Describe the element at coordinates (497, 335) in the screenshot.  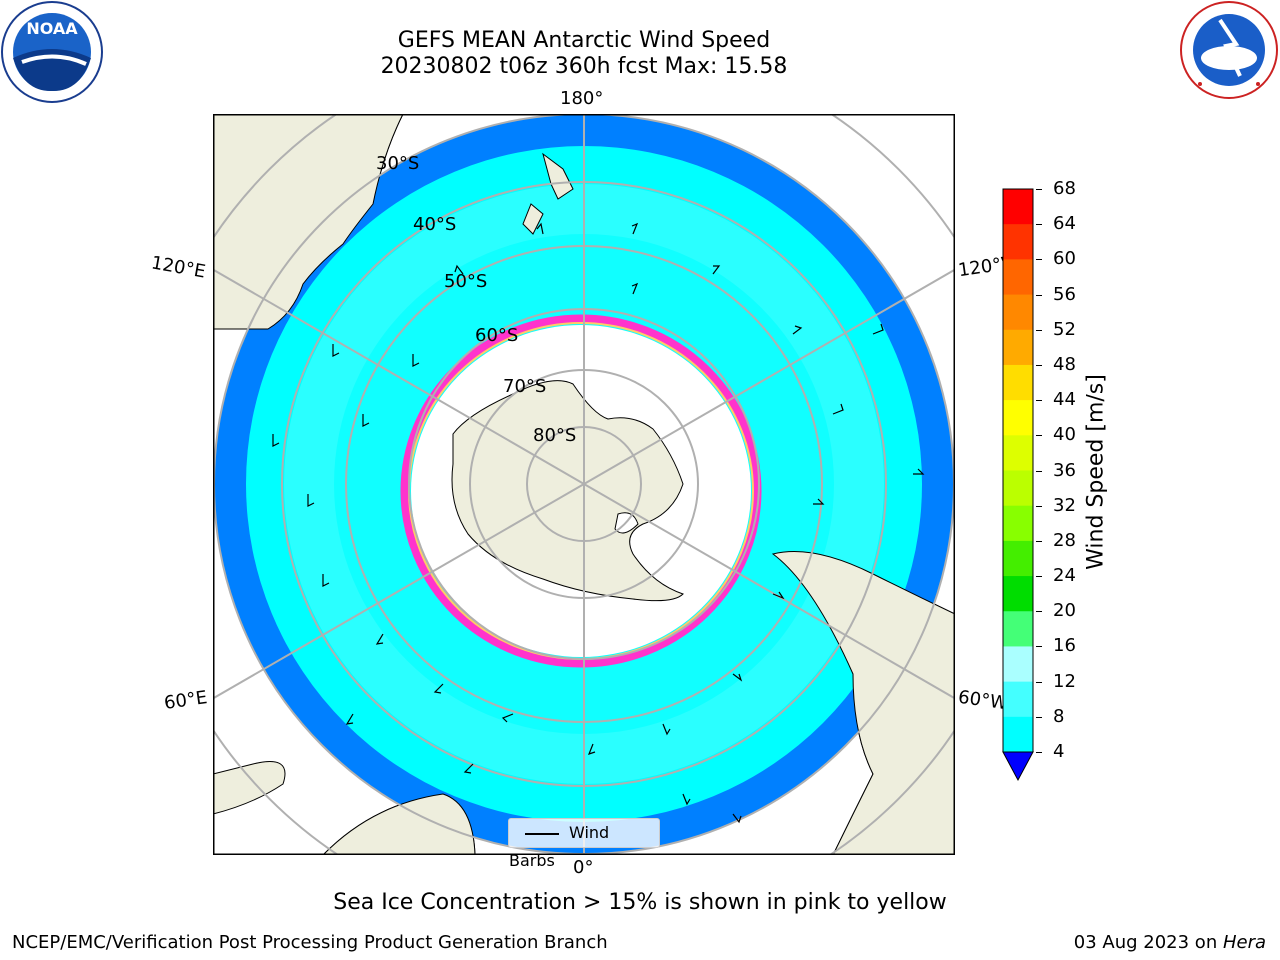
I see `lat-label-60s: 60°S` at that location.